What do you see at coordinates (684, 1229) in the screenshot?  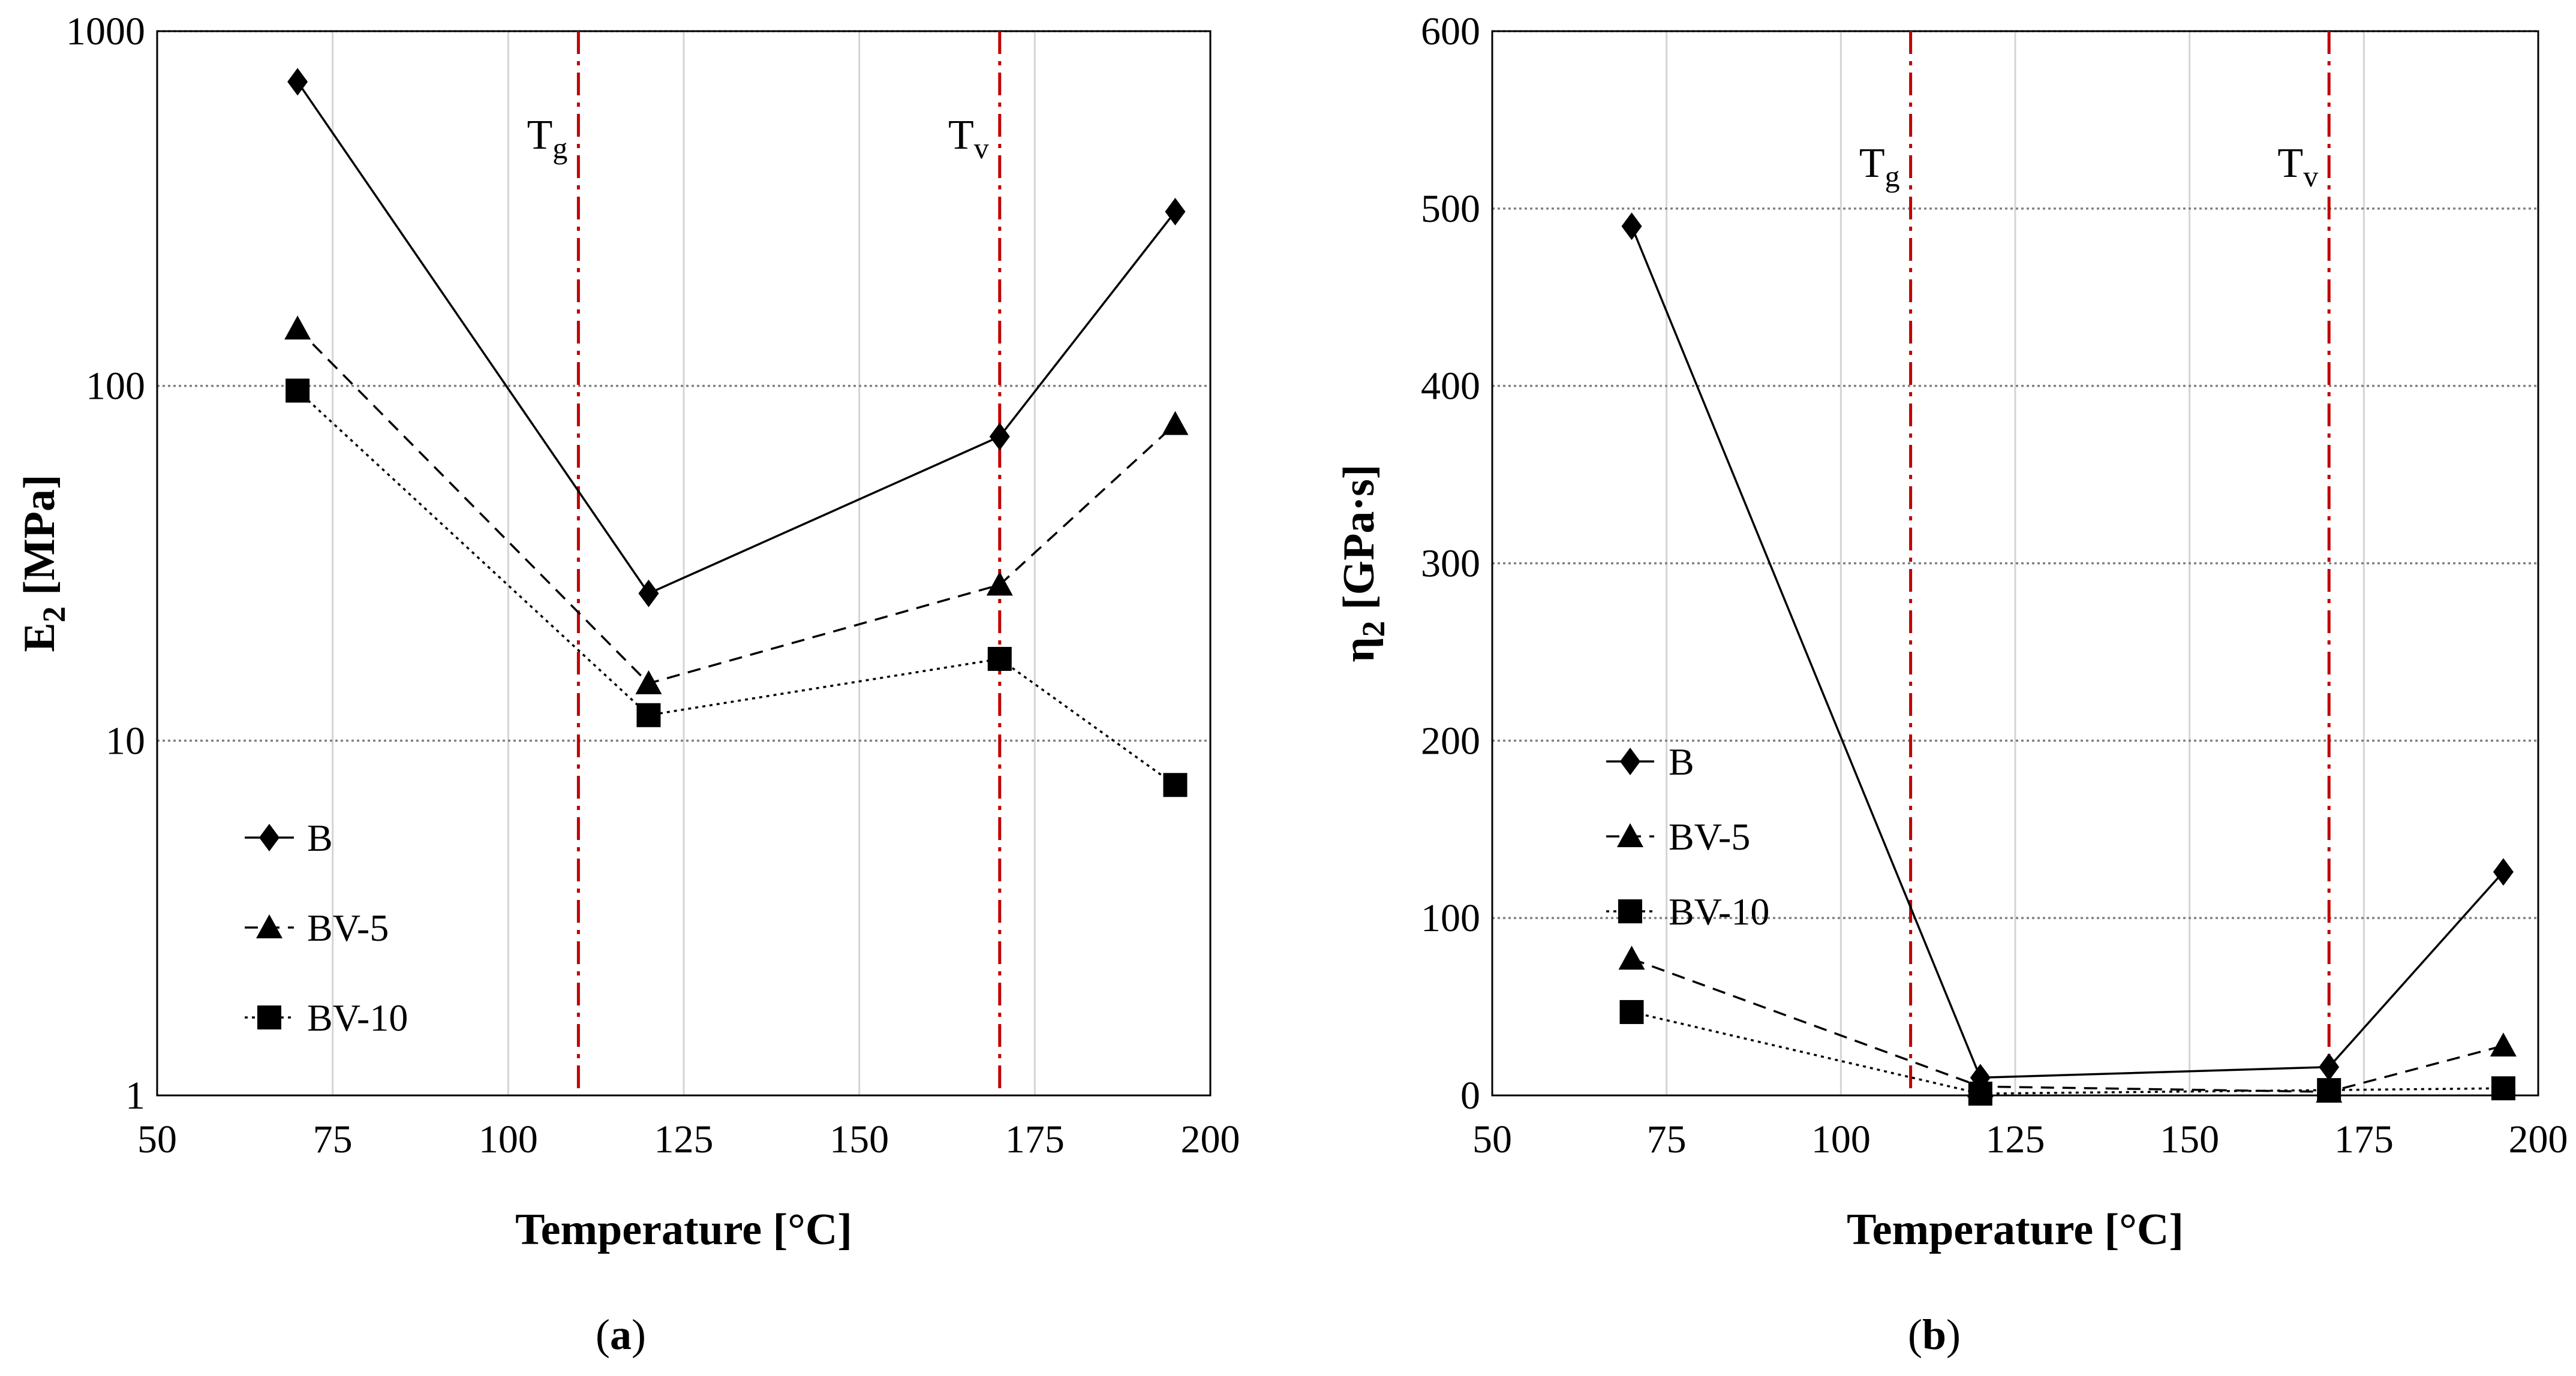 I see `x-axis-title: Temperature [°C]` at bounding box center [684, 1229].